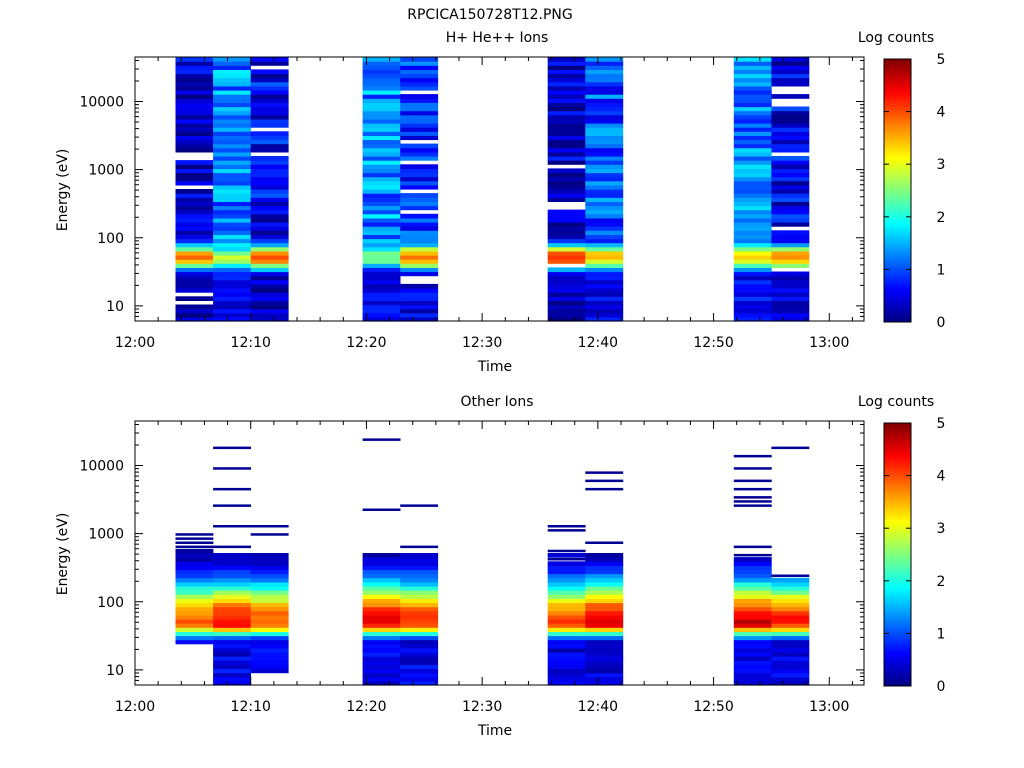 Image resolution: width=1024 pixels, height=768 pixels. Describe the element at coordinates (366, 707) in the screenshot. I see `x-tick-label: 12:20` at that location.